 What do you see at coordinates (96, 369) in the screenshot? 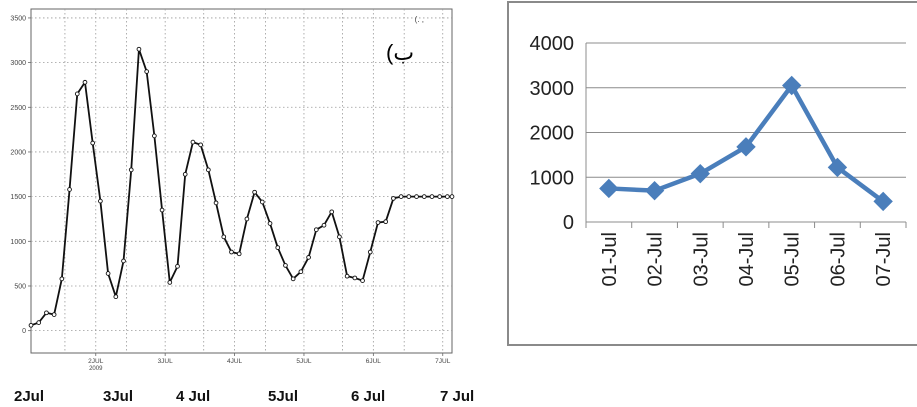
I see `x-tick-sublabel: 2009` at bounding box center [96, 369].